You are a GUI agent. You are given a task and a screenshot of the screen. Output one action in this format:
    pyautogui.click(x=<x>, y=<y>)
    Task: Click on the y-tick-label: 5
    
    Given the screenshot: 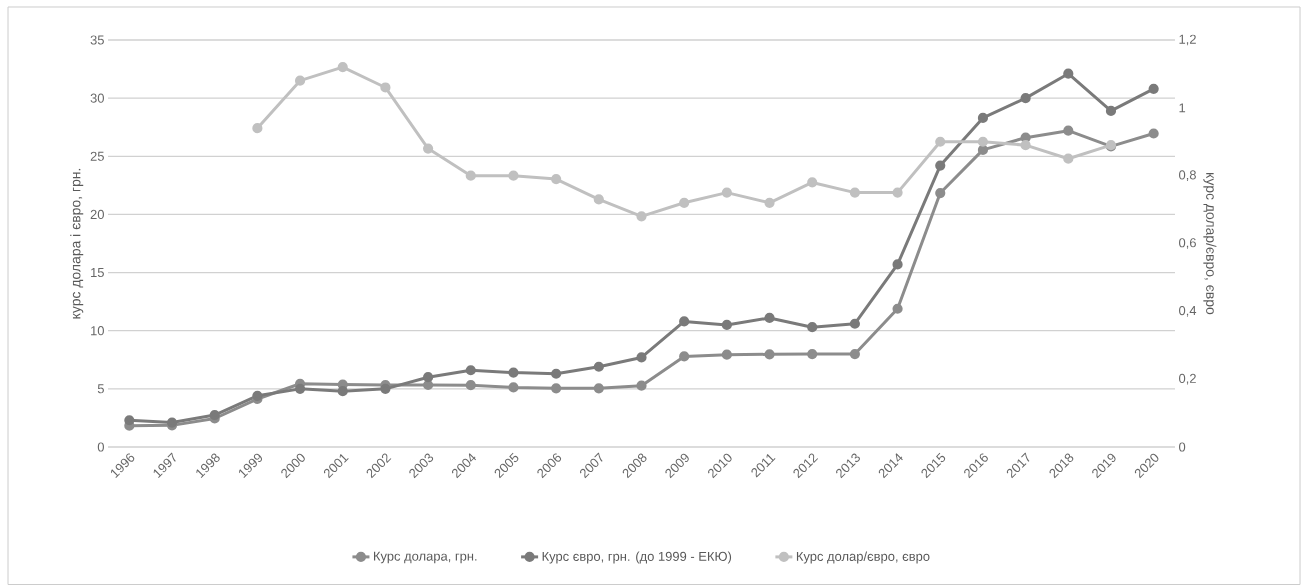 What is the action you would take?
    pyautogui.click(x=100, y=389)
    